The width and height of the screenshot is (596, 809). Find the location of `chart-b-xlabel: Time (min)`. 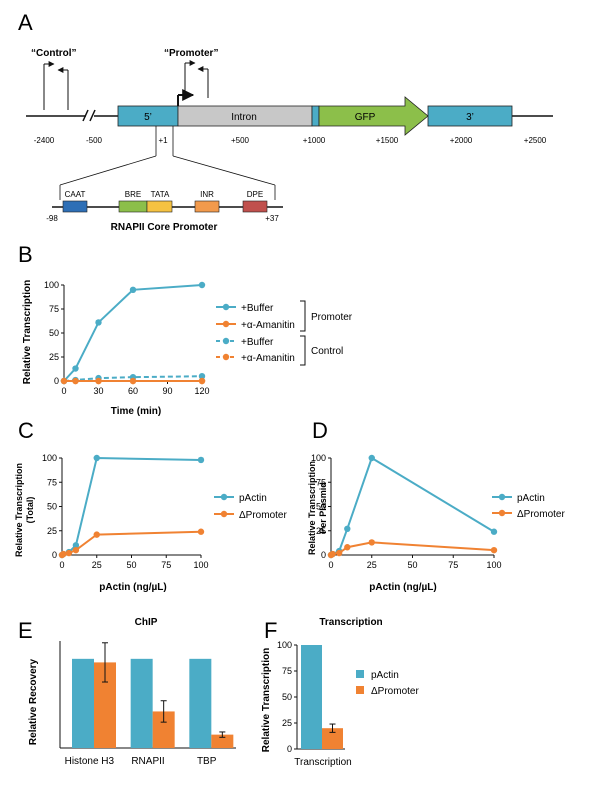

chart-b-xlabel: Time (min) is located at coordinates (136, 411).